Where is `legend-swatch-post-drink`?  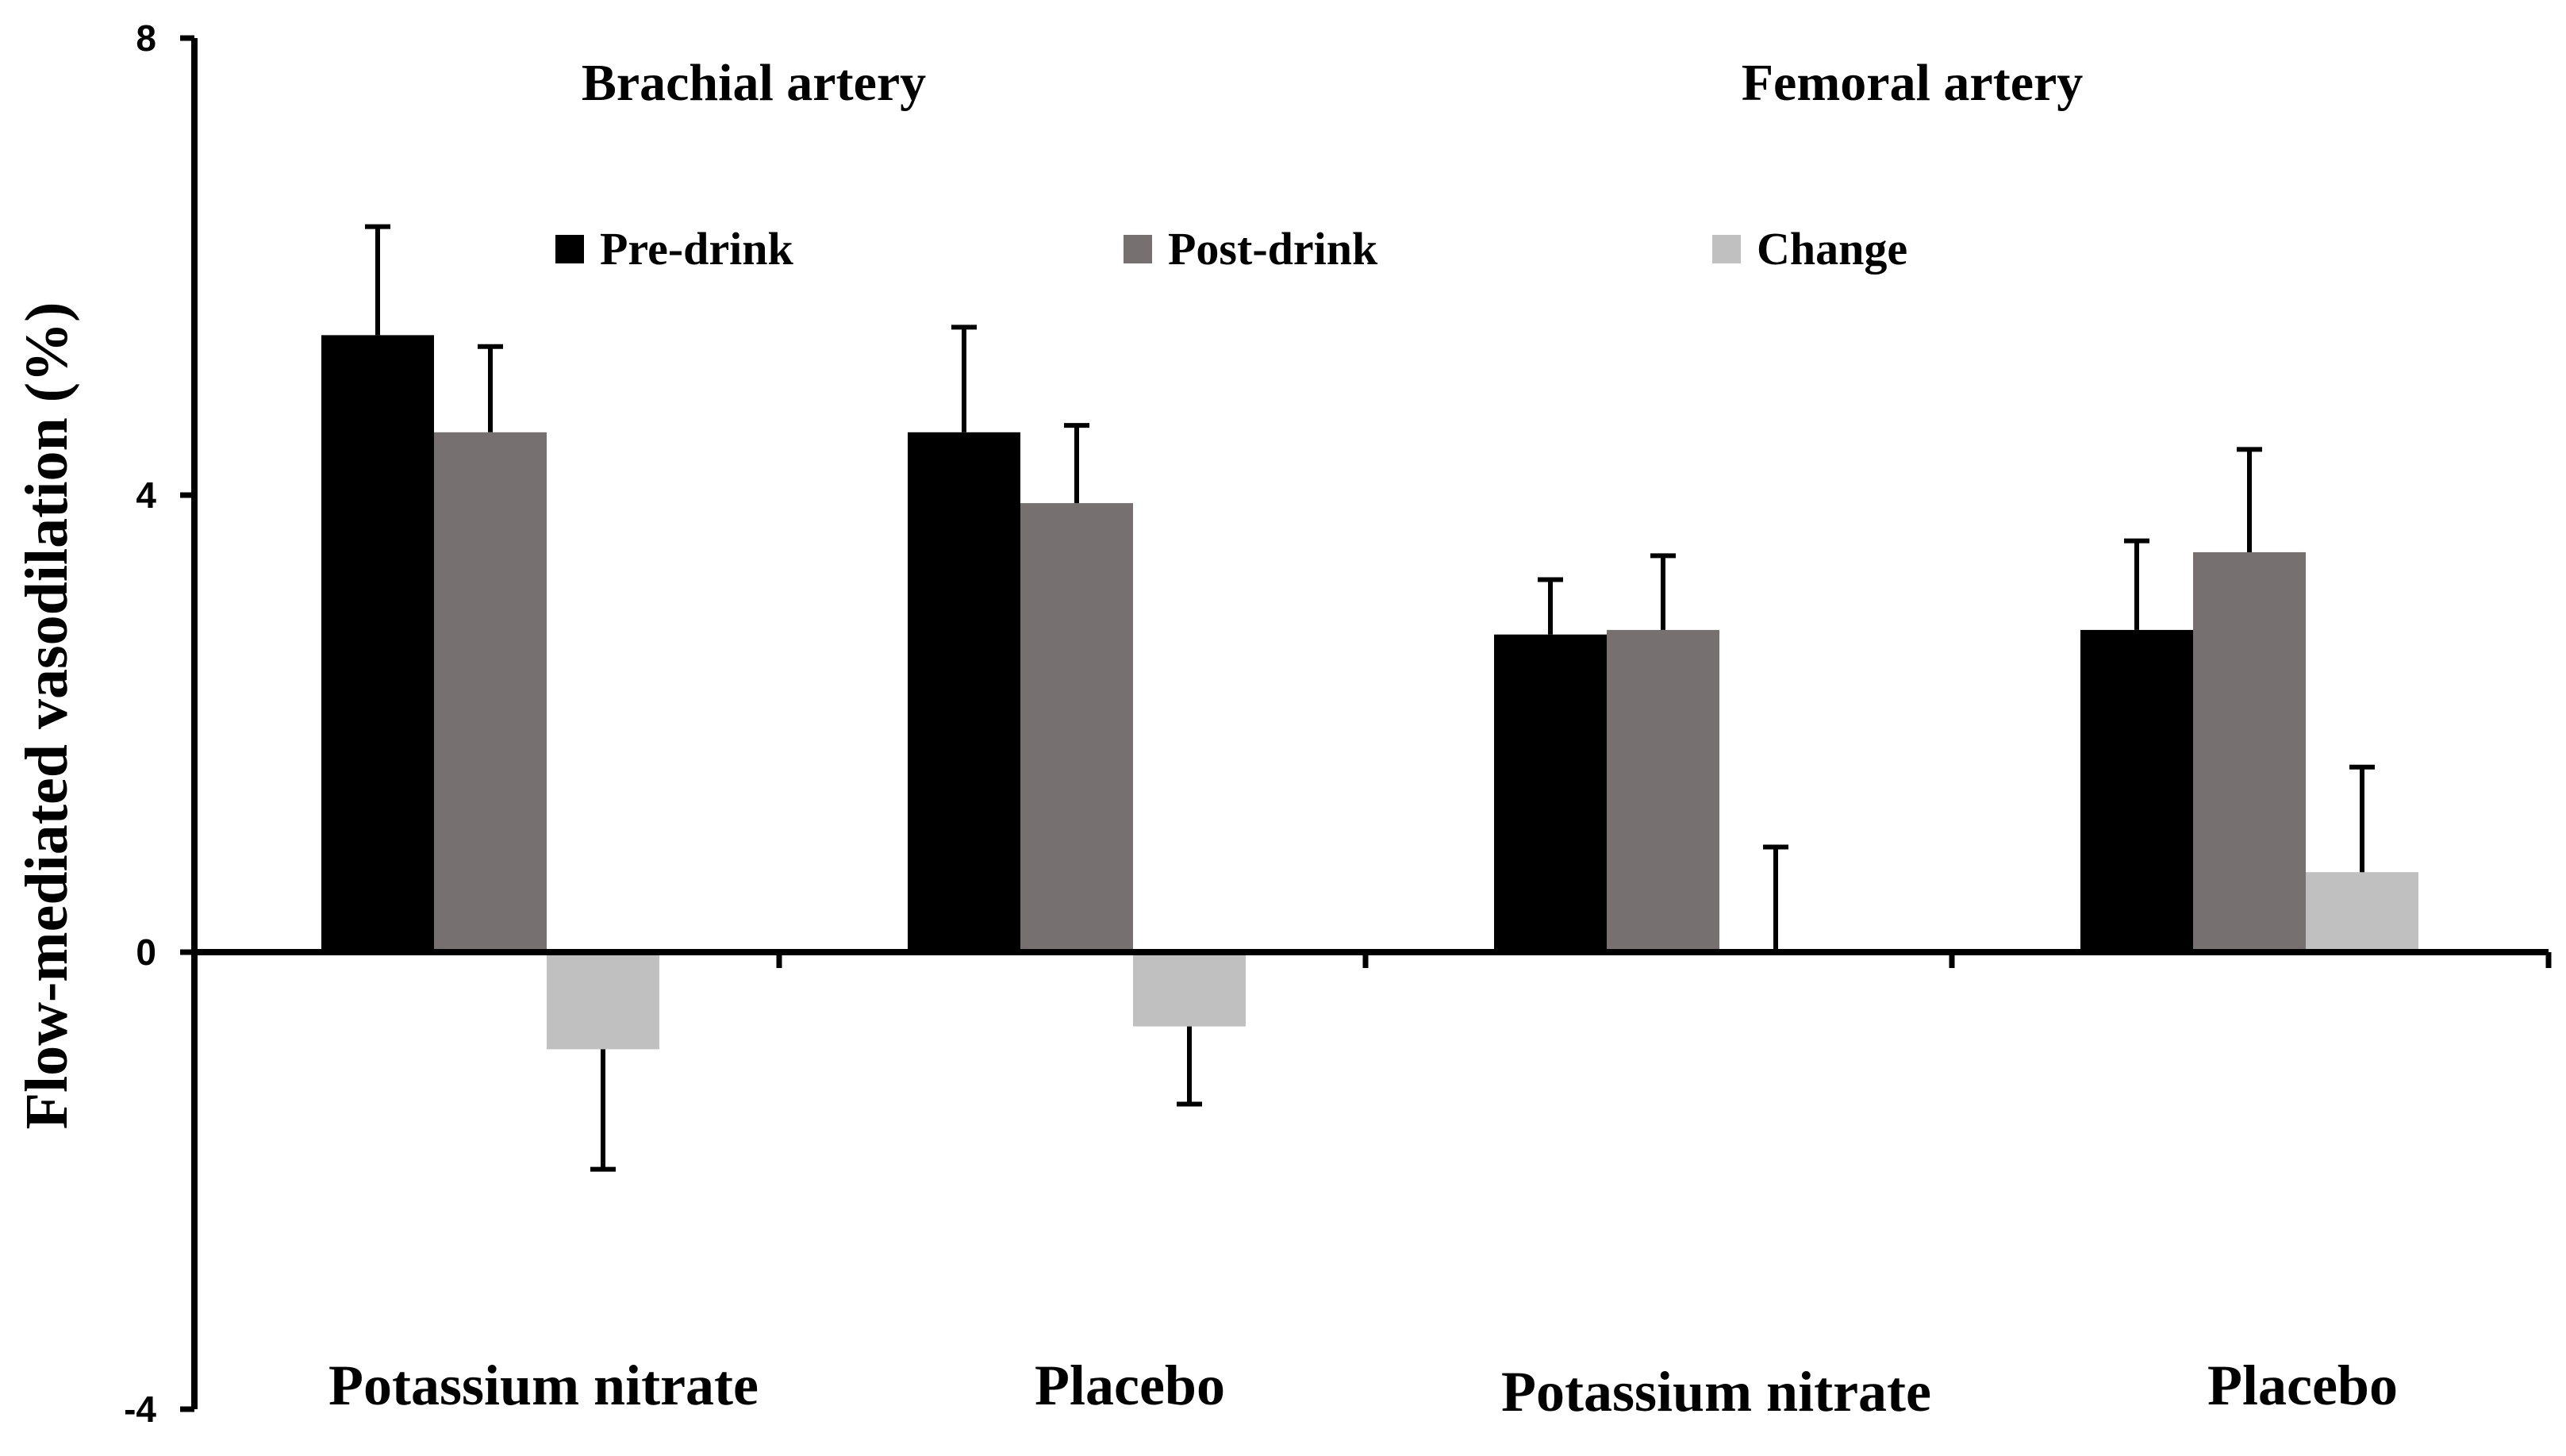
legend-swatch-post-drink is located at coordinates (1138, 249).